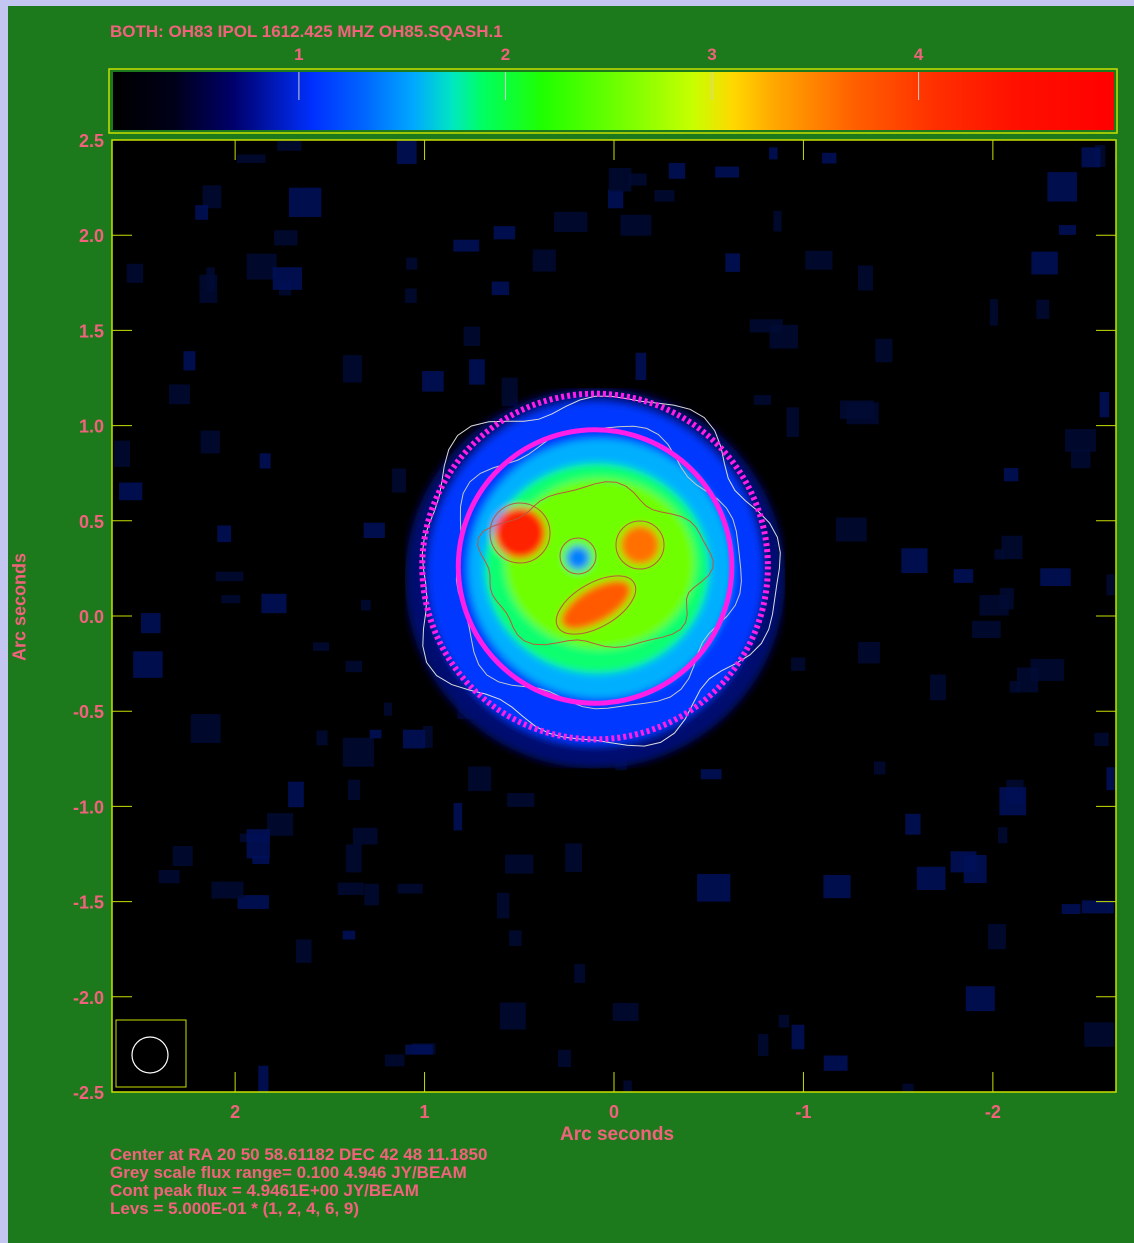 The width and height of the screenshot is (1134, 1243). I want to click on hotspot-lower, so click(596, 605).